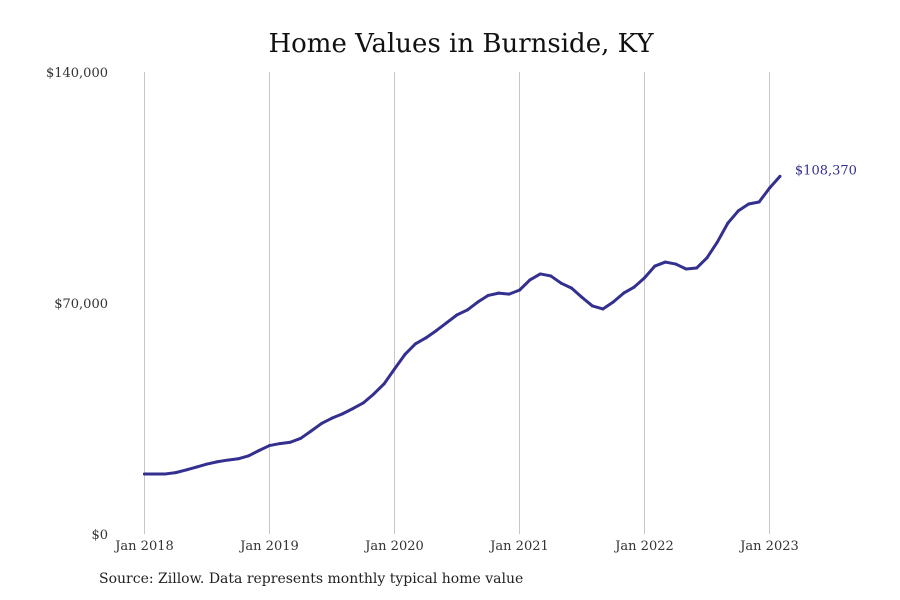 The height and width of the screenshot is (600, 900). What do you see at coordinates (143, 546) in the screenshot?
I see `x-tick-label: Jan 2018` at bounding box center [143, 546].